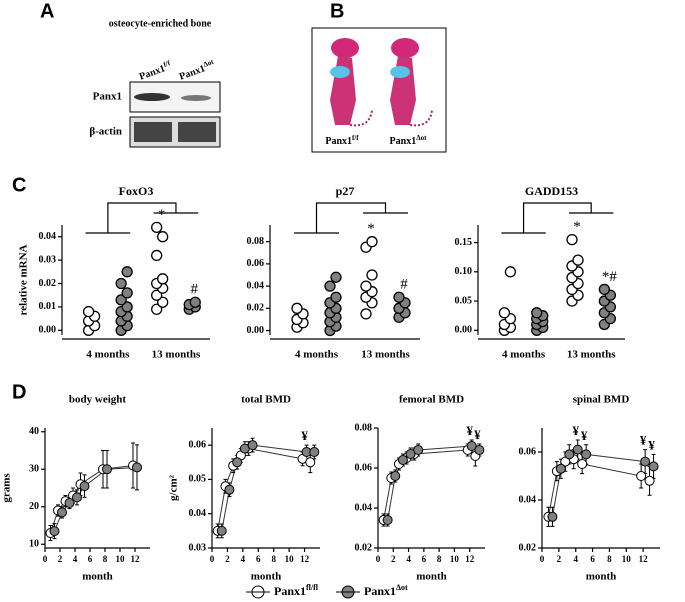 This screenshot has width=685, height=602. What do you see at coordinates (409, 141) in the screenshot?
I see `skeleton-label: Panx1Δot` at bounding box center [409, 141].